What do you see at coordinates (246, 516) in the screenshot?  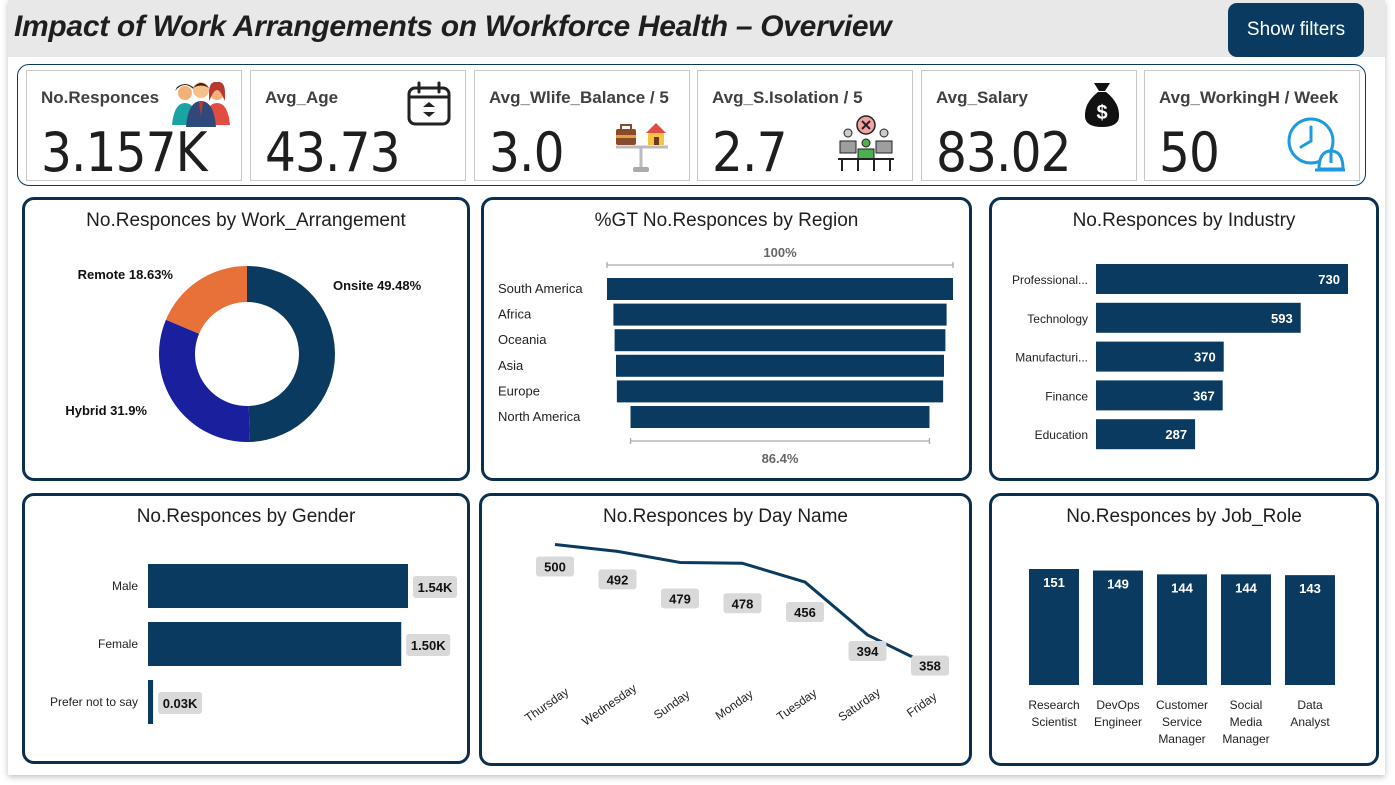 I see `chart-title: No.Responces by Gender` at bounding box center [246, 516].